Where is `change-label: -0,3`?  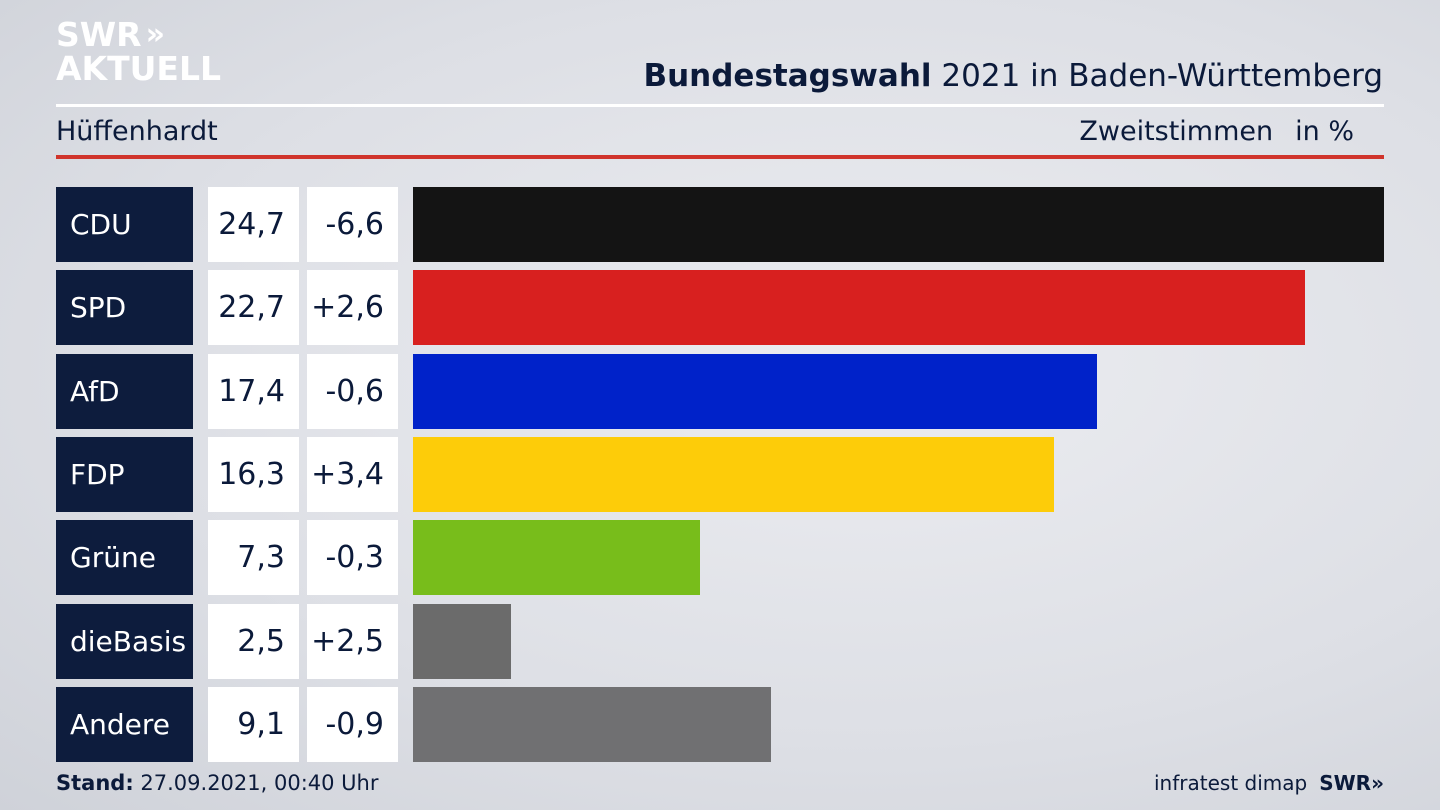 change-label: -0,3 is located at coordinates (352, 558).